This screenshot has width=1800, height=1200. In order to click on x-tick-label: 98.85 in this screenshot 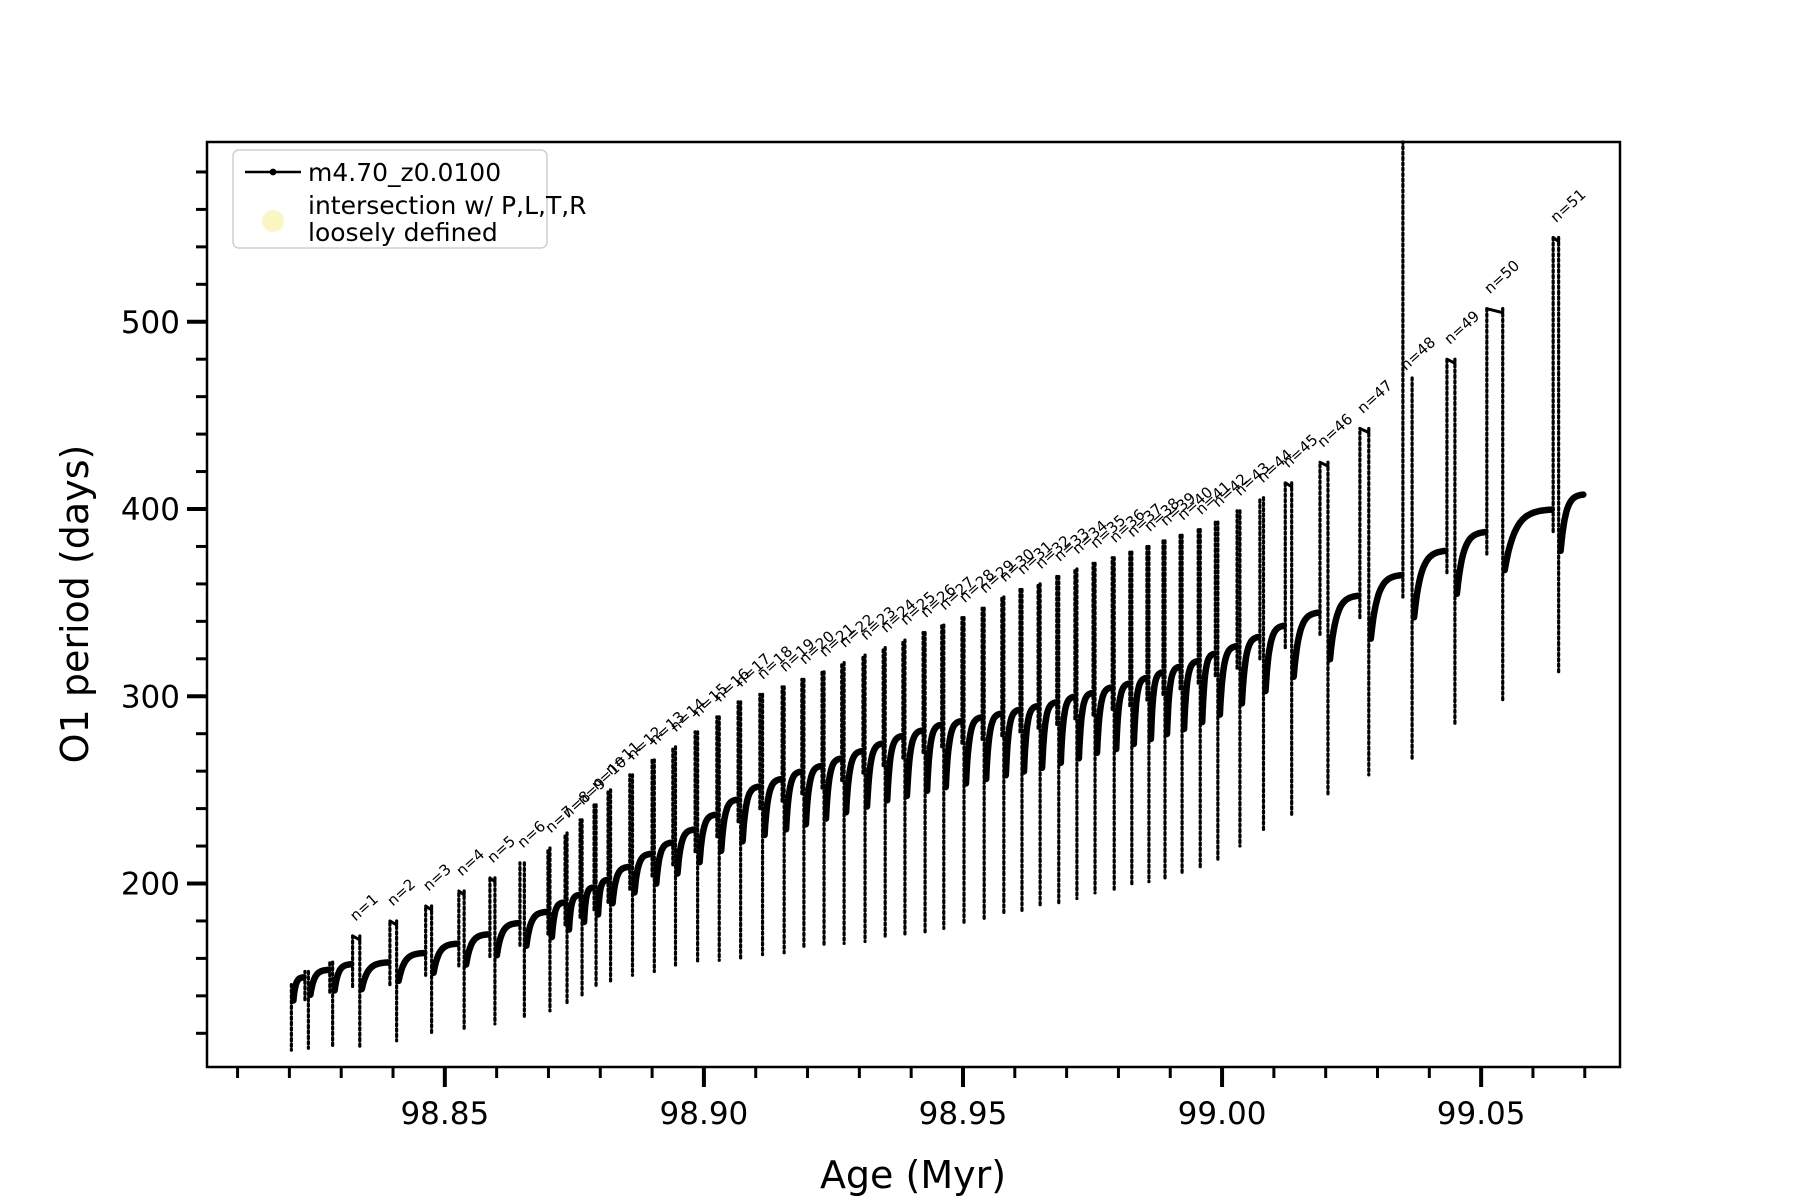, I will do `click(444, 1114)`.